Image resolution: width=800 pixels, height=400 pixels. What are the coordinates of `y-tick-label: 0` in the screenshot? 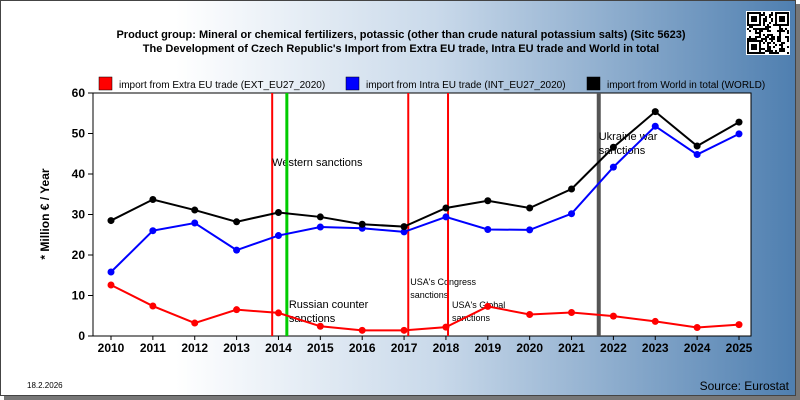 It's located at (81, 336).